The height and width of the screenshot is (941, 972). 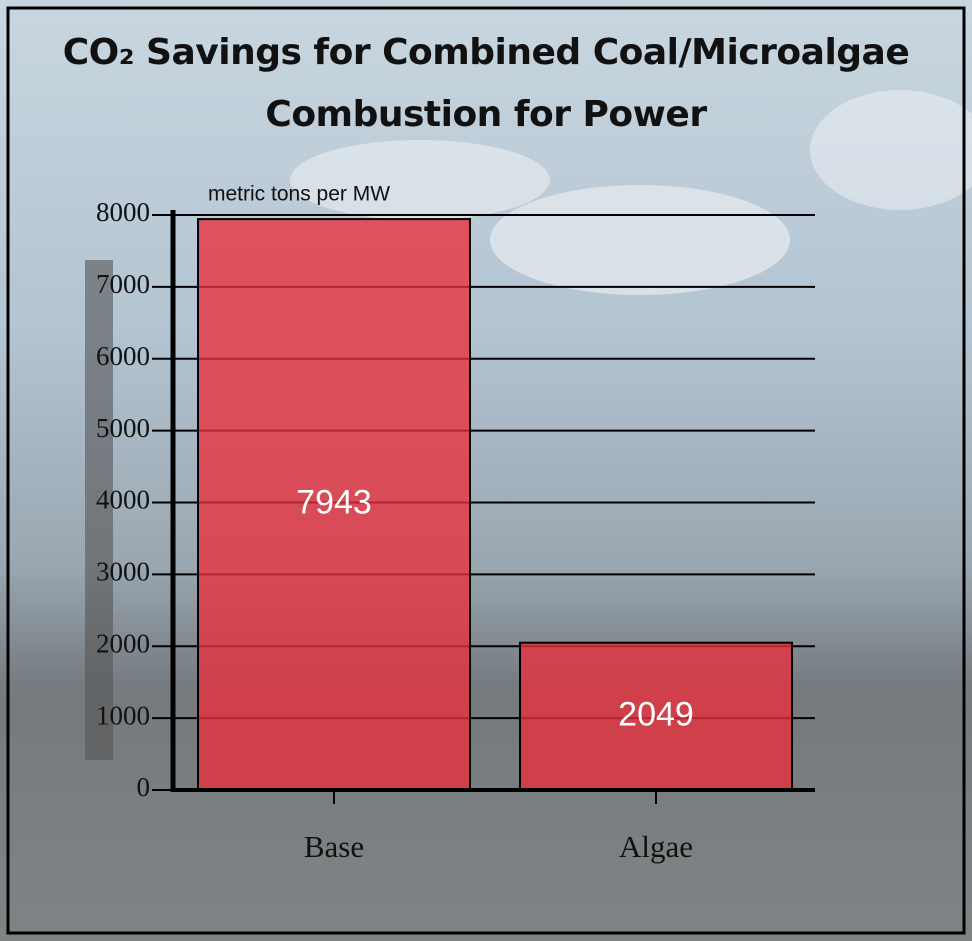 What do you see at coordinates (123, 356) in the screenshot?
I see `y-tick-label: 6000` at bounding box center [123, 356].